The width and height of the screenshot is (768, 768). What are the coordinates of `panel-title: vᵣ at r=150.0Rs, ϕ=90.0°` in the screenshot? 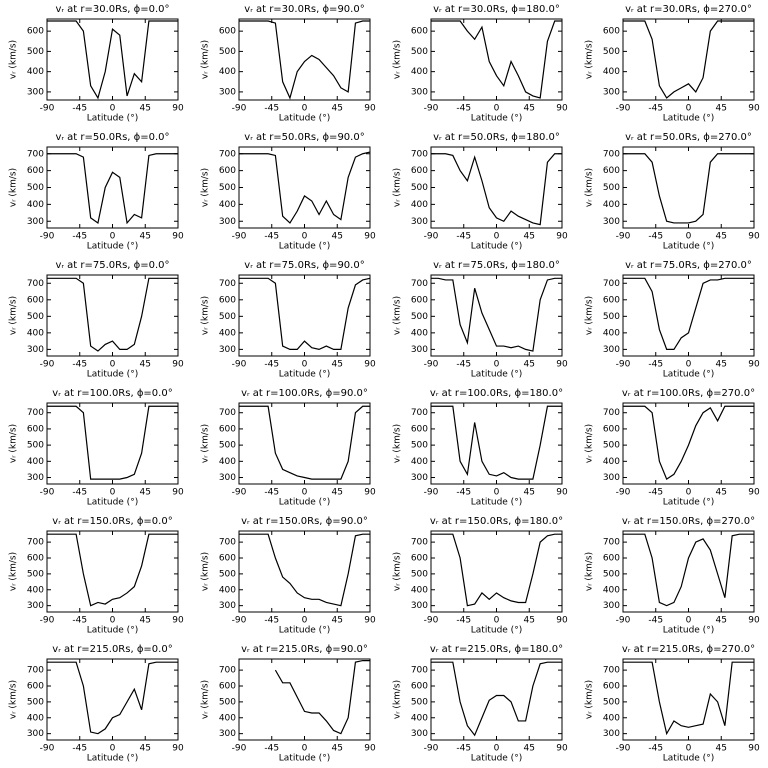 It's located at (304, 521).